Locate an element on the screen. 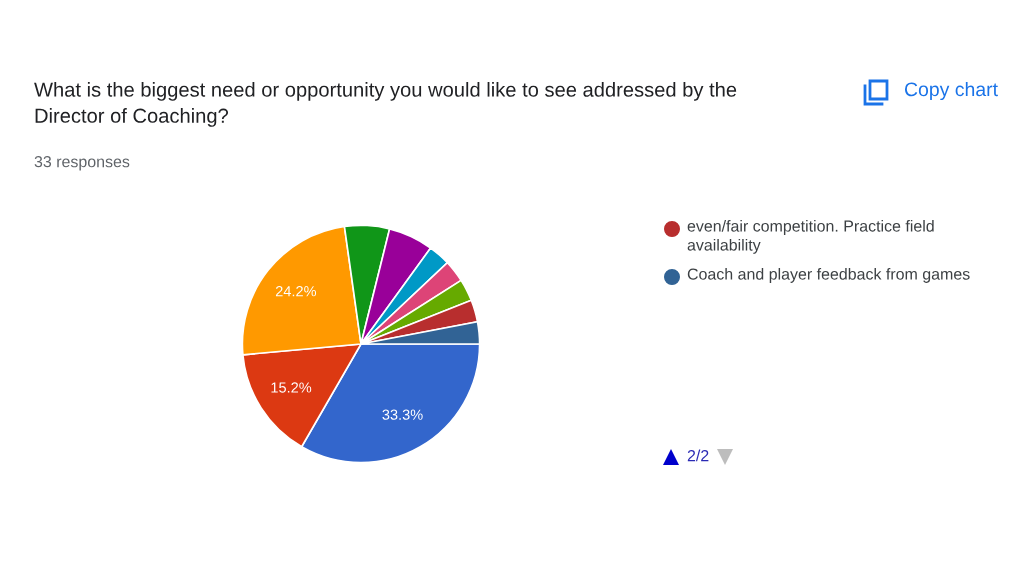 The height and width of the screenshot is (576, 1024). text: 33 responses is located at coordinates (82, 163).